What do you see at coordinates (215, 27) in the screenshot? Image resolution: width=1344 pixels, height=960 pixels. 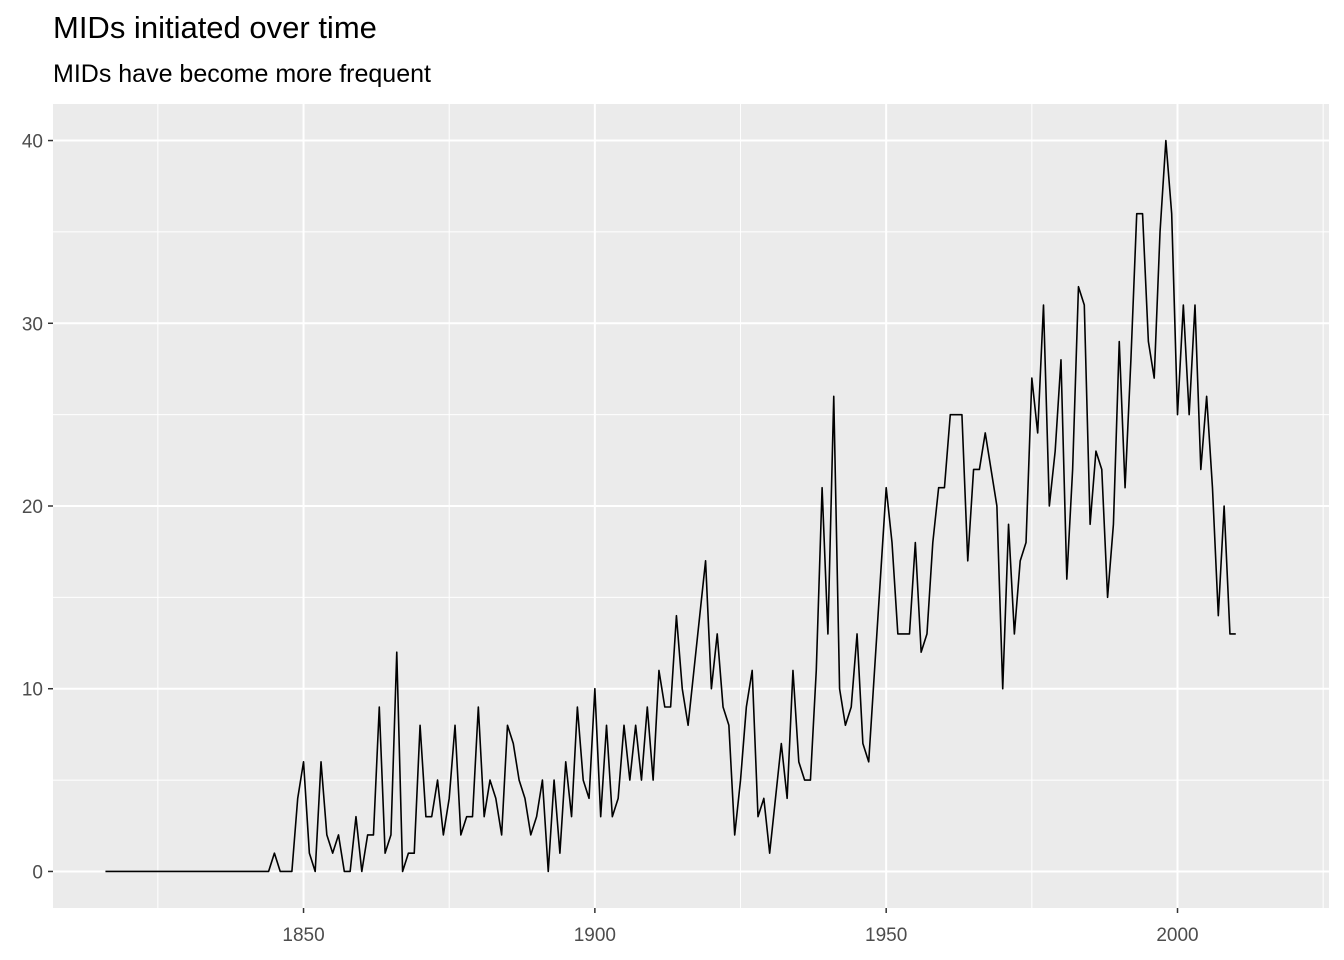 I see `chart-title: MIDs initiated over time` at bounding box center [215, 27].